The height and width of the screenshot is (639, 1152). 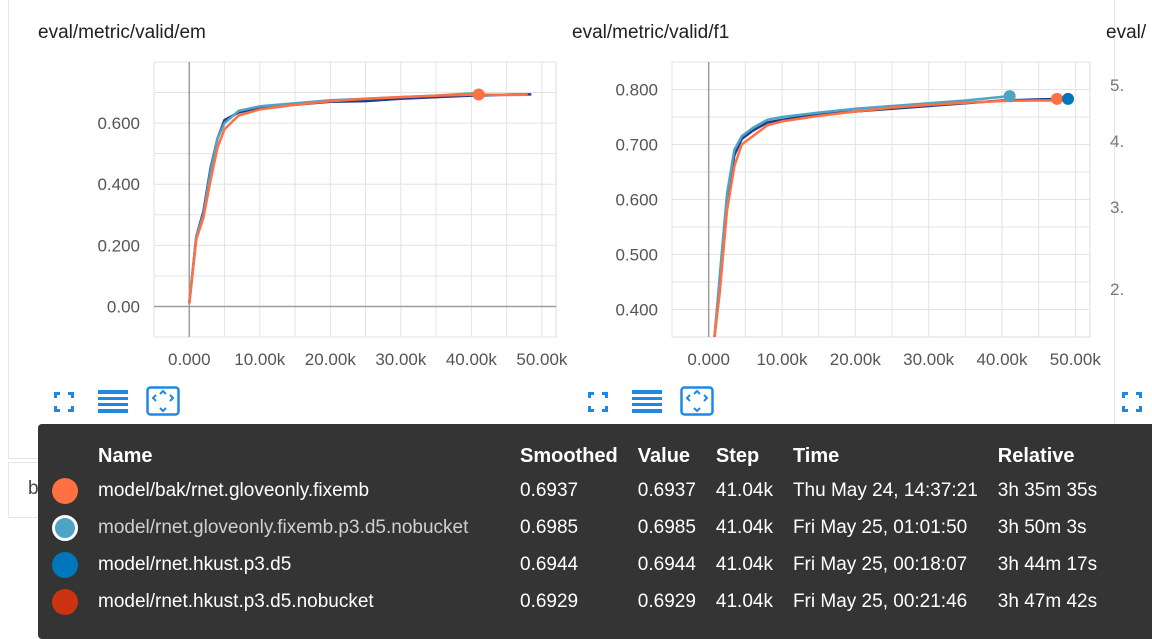 What do you see at coordinates (549, 564) in the screenshot?
I see `smoothed-value: 0.6944` at bounding box center [549, 564].